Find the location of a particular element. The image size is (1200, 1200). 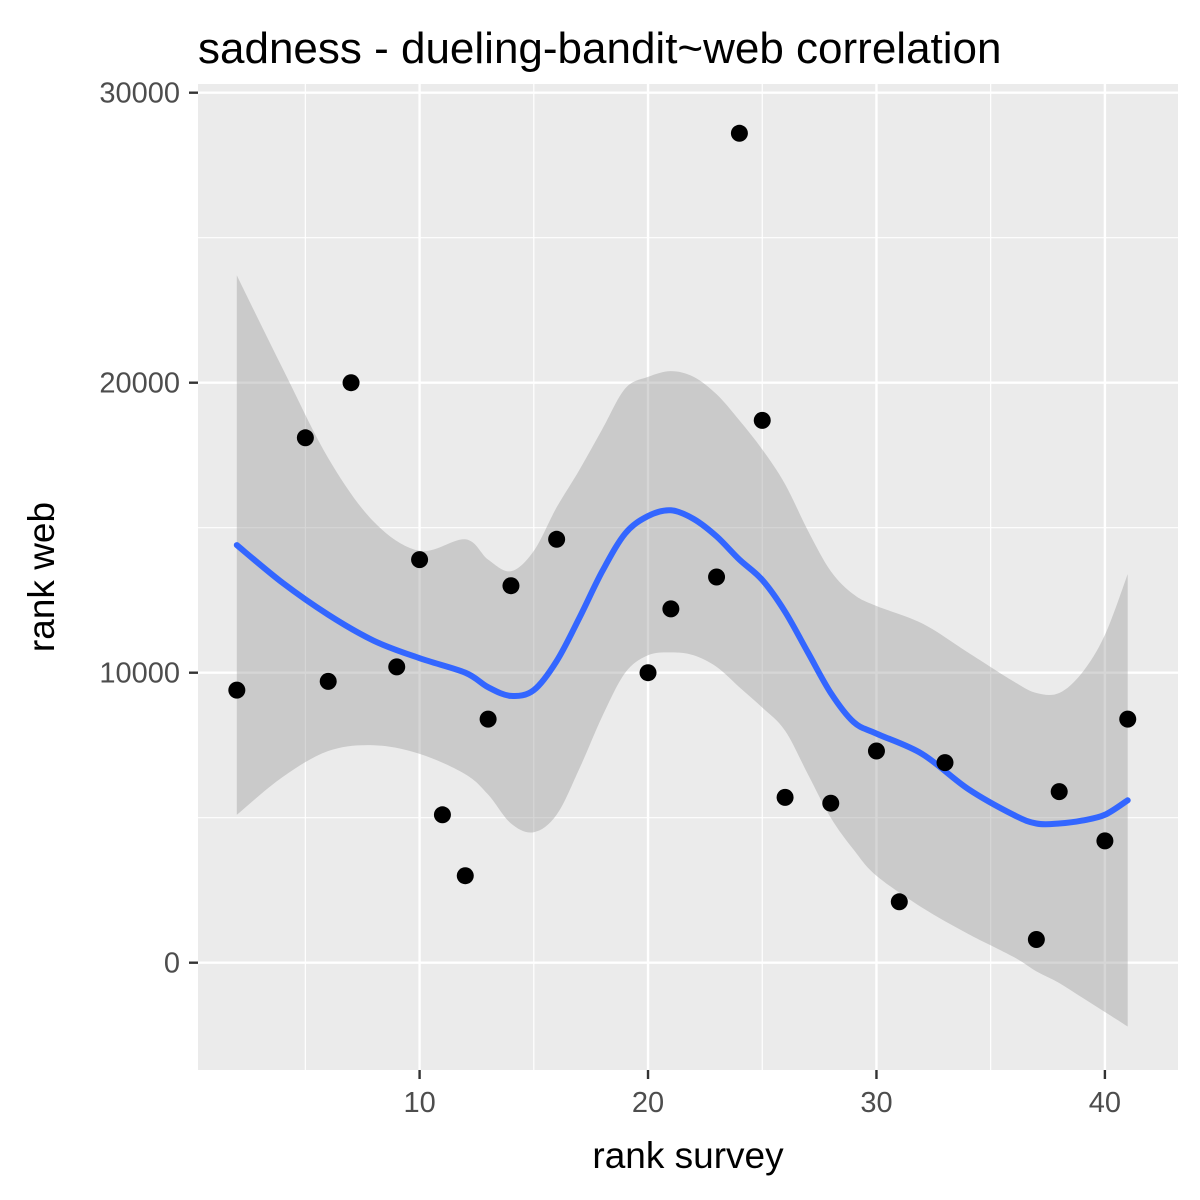

y-axis-title: rank web is located at coordinates (41, 577).